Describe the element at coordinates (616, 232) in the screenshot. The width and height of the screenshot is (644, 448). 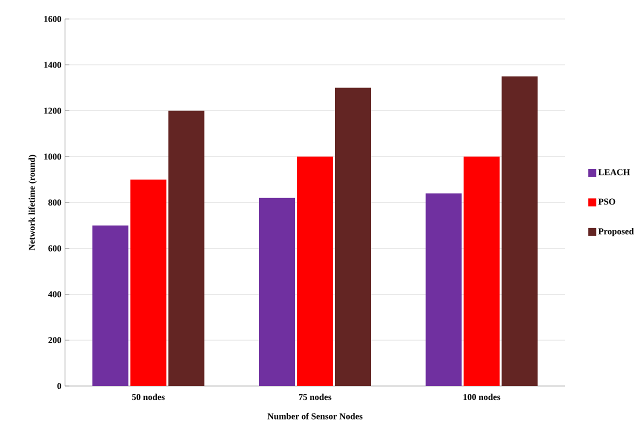
I see `legend-label: Proposed` at that location.